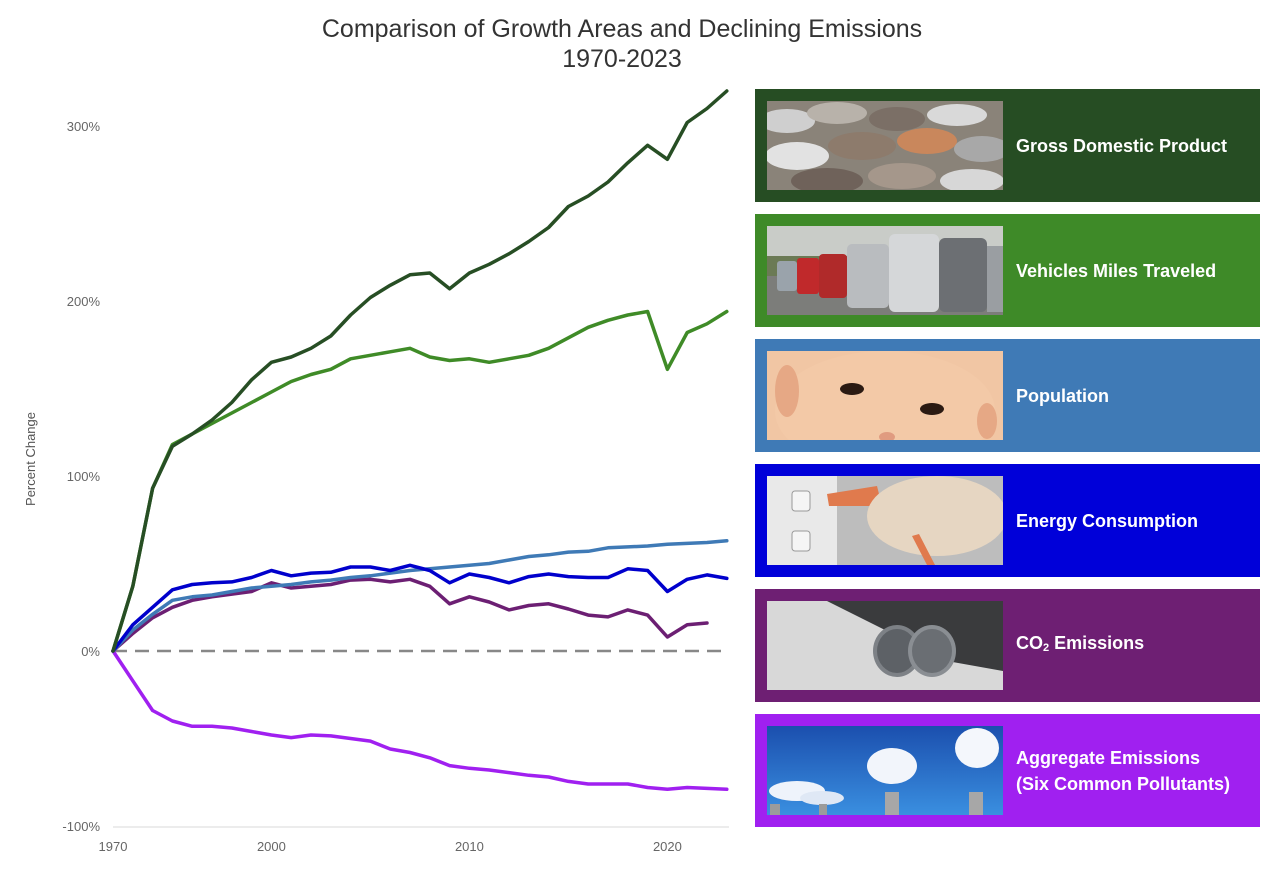 The image size is (1276, 876). I want to click on smokestacks-photo, so click(885, 770).